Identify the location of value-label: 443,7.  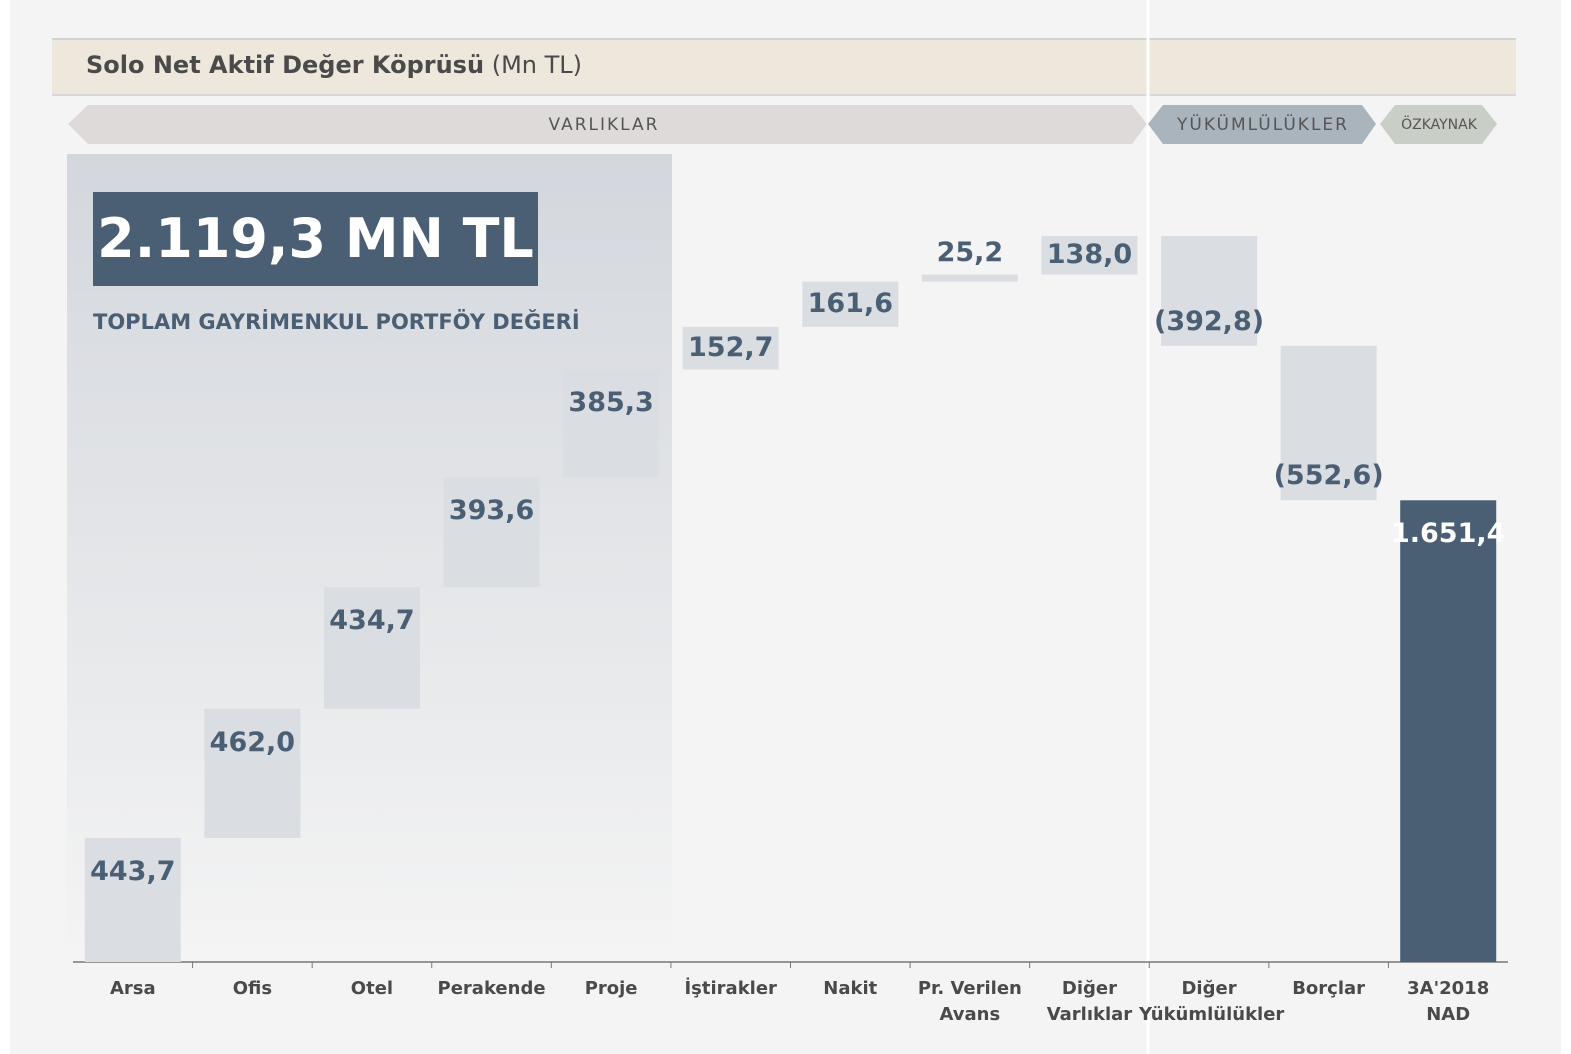
(133, 871).